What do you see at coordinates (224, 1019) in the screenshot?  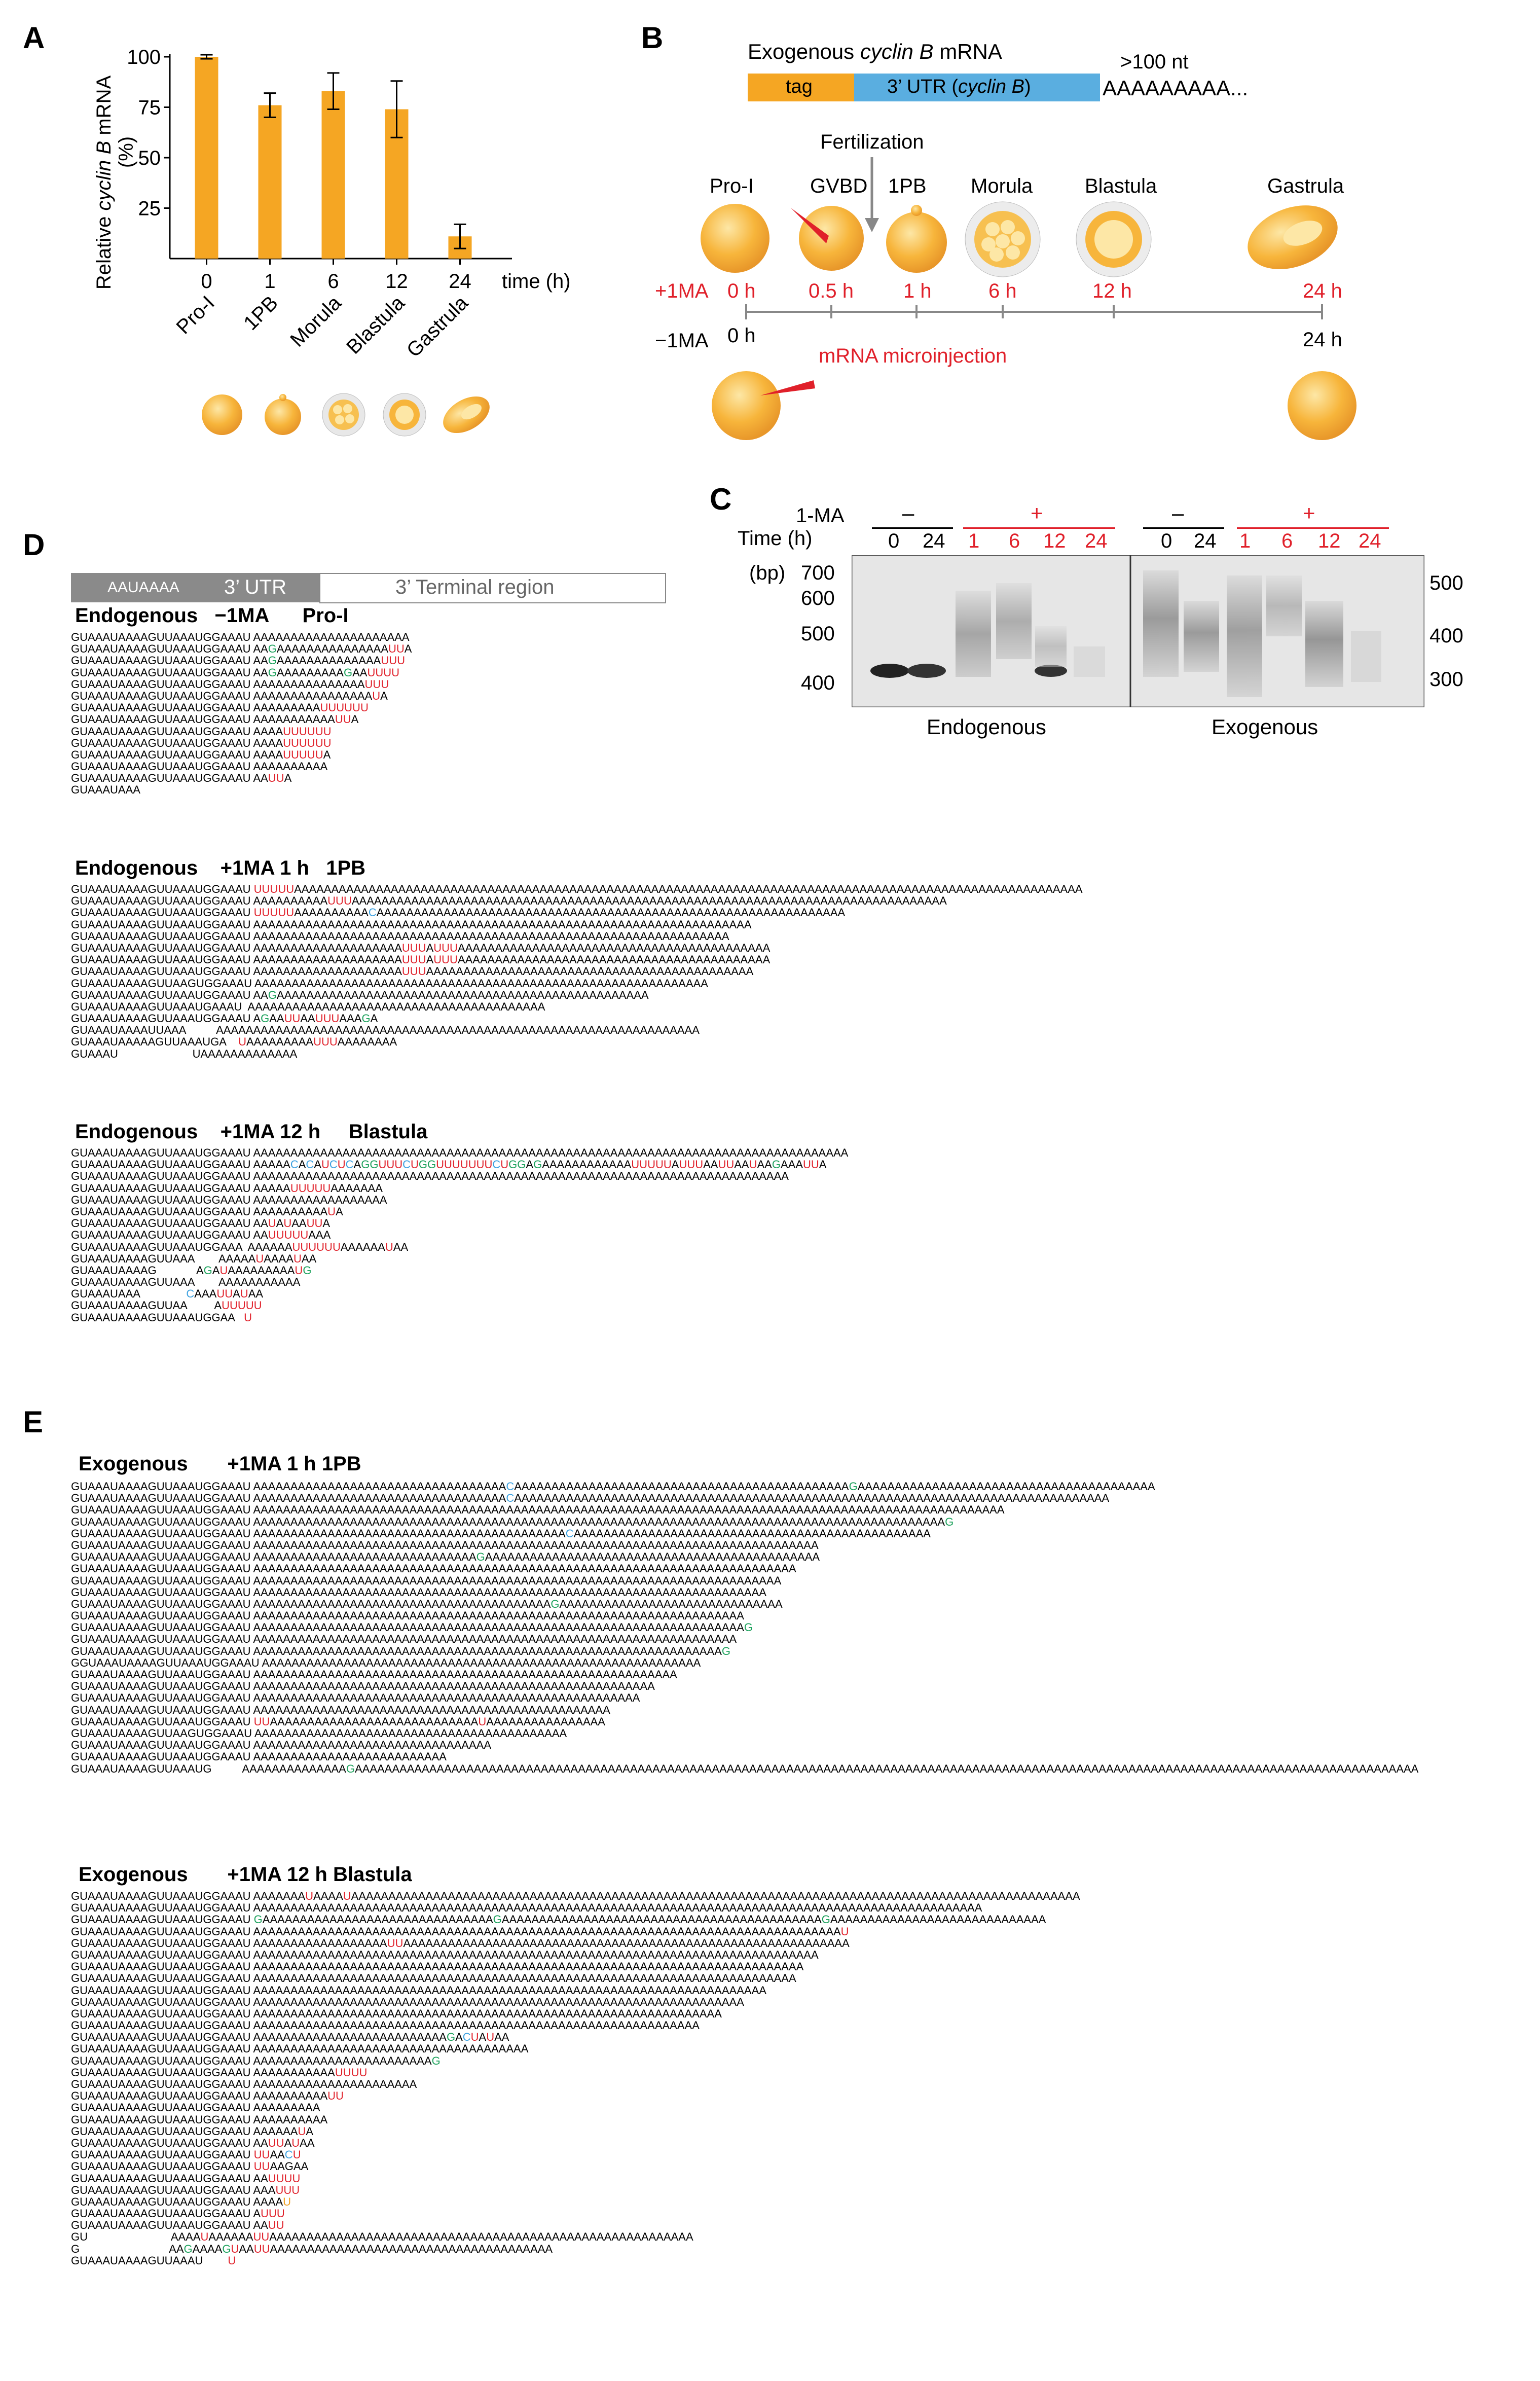 I see `sequence-read: GUAAAUAAAAGUUAAAUGGAAAU AGAAUUAAUUUAAAGA` at bounding box center [224, 1019].